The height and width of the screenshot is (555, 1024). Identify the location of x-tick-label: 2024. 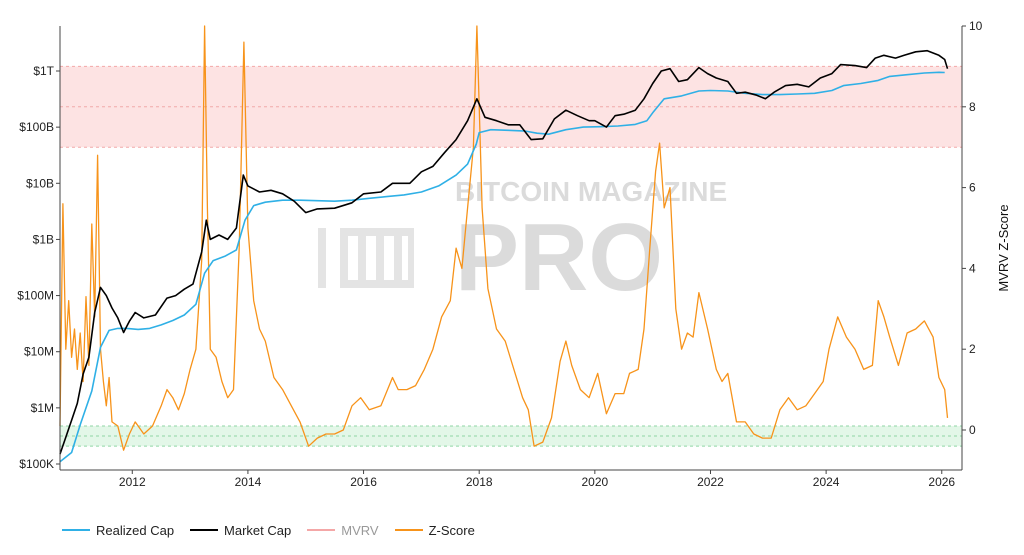
(826, 482).